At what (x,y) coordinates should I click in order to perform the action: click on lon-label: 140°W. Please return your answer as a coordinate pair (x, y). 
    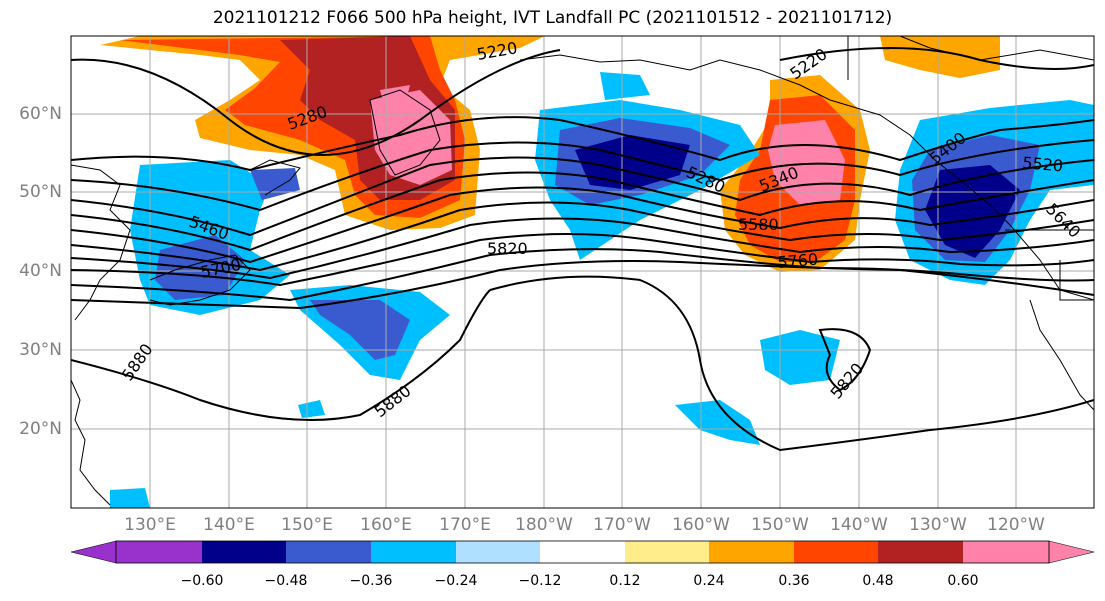
    Looking at the image, I should click on (859, 525).